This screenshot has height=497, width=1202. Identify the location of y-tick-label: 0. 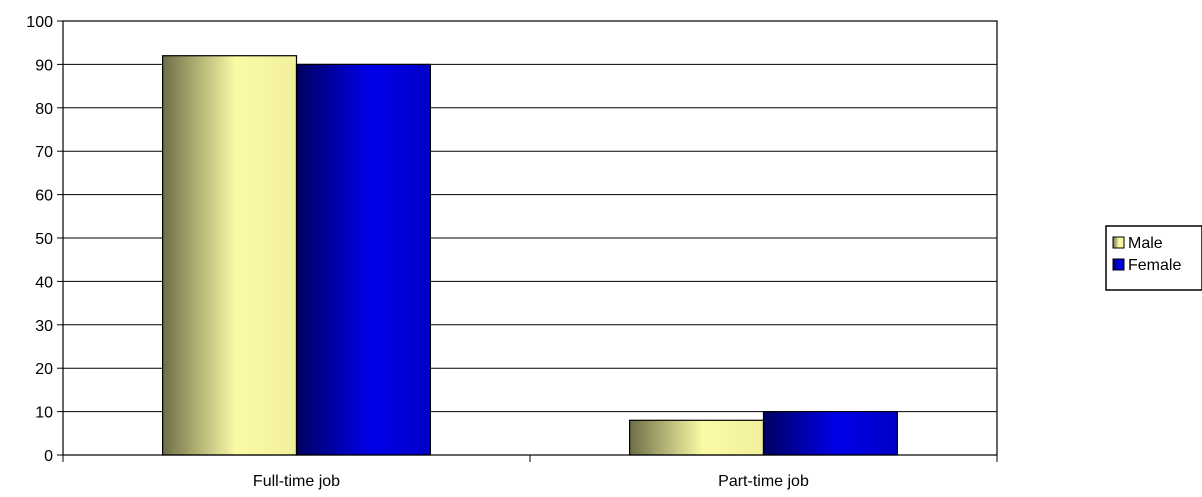
(48, 456).